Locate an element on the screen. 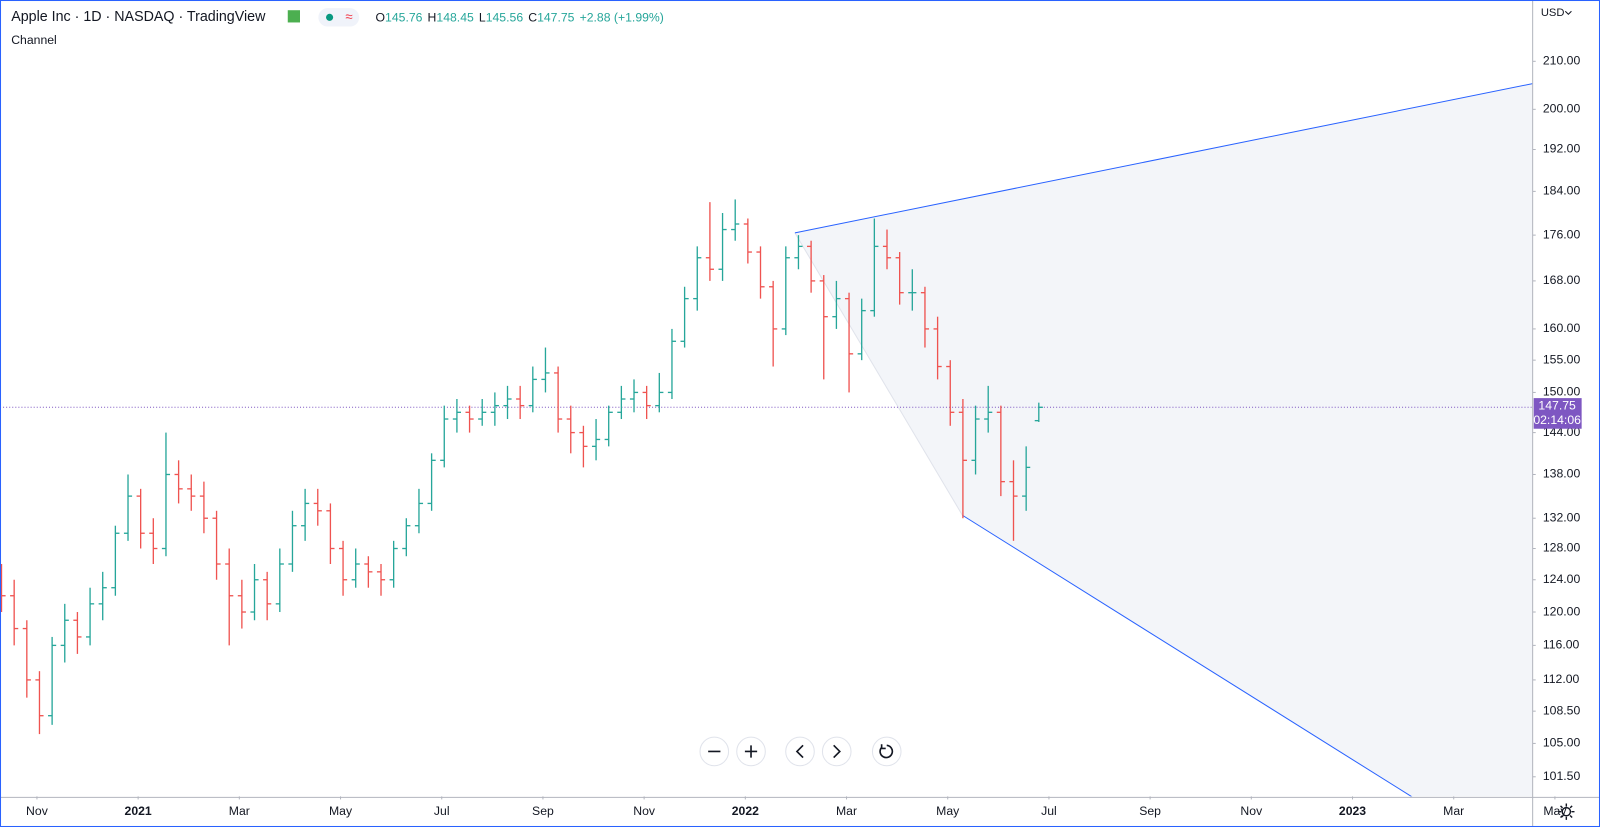  countdown-label: 02:14:06 is located at coordinates (1557, 420).